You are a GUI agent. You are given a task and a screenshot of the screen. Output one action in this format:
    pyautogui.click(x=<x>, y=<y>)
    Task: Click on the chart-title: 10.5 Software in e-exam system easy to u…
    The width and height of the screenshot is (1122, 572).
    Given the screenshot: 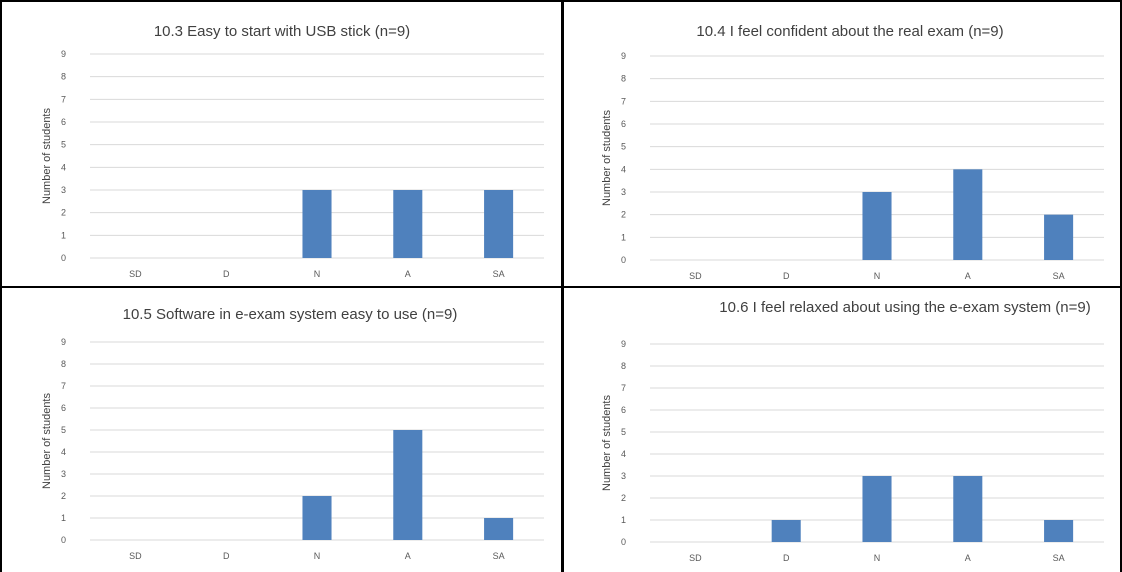 What is the action you would take?
    pyautogui.click(x=290, y=314)
    